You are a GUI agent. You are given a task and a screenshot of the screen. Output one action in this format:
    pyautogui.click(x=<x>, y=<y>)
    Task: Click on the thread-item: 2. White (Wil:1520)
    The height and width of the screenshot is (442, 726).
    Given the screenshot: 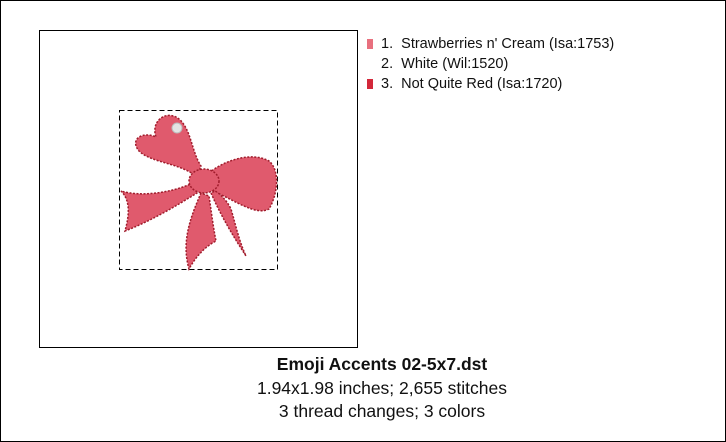 What is the action you would take?
    pyautogui.click(x=490, y=64)
    